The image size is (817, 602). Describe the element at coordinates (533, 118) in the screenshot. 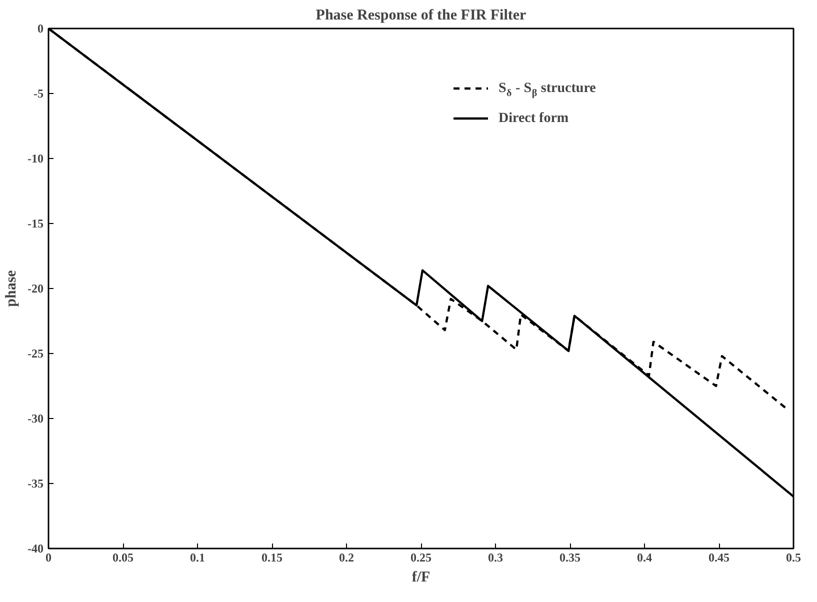

I see `legend-label: Direct form` at that location.